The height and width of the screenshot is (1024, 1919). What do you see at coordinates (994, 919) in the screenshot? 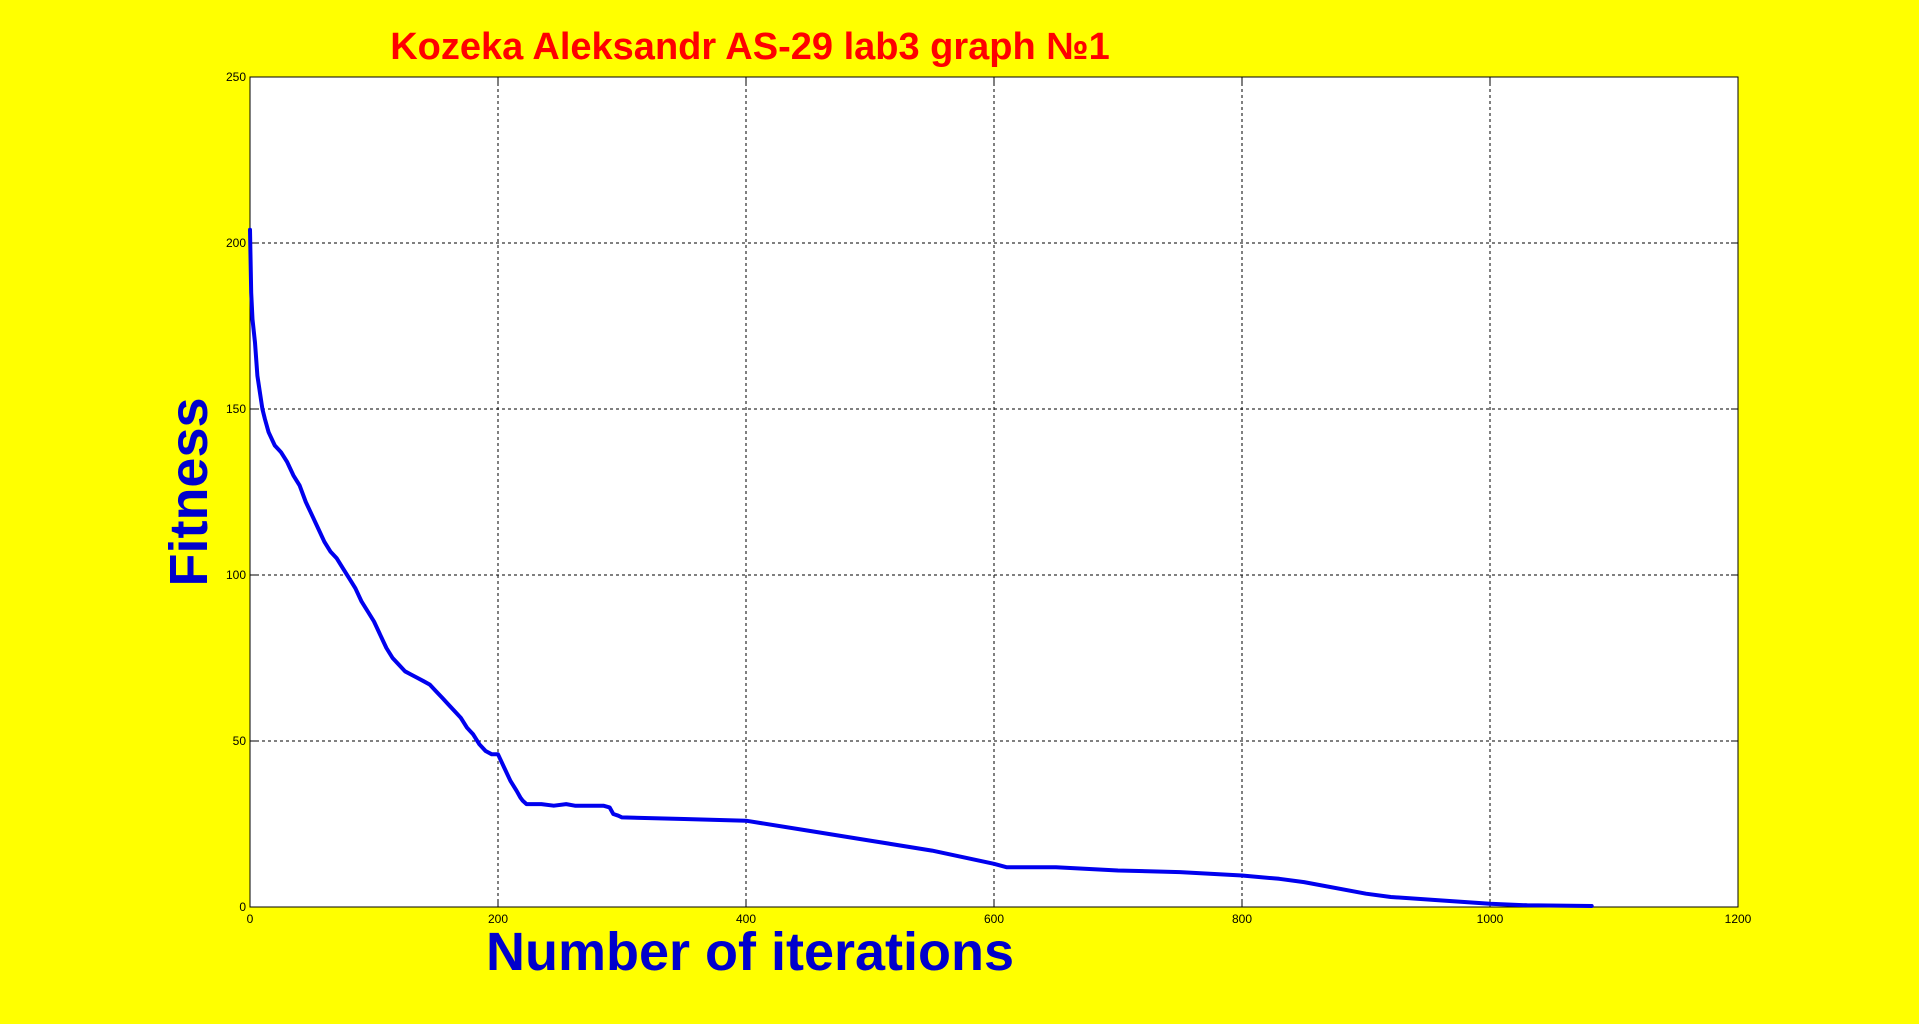
I see `x-tick-label: 600` at bounding box center [994, 919].